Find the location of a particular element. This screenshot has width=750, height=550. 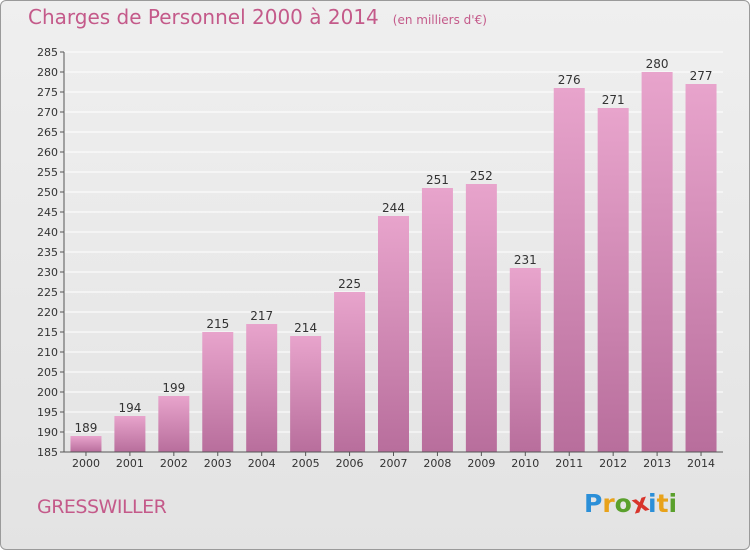

commune-name: GRESSWILLER is located at coordinates (102, 507).